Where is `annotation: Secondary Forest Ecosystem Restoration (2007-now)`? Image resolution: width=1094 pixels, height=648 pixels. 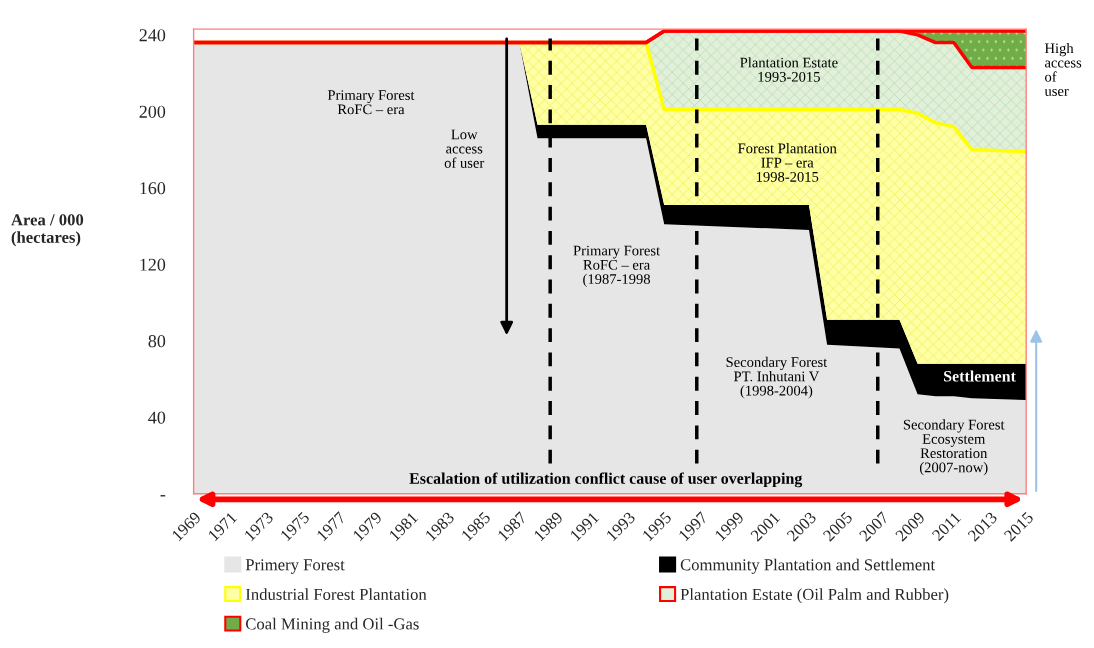 annotation: Secondary Forest Ecosystem Restoration (2007-now) is located at coordinates (954, 447).